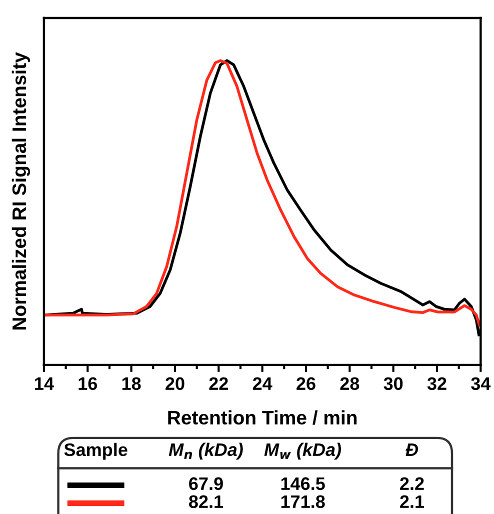  I want to click on x-tick-label: 18, so click(131, 383).